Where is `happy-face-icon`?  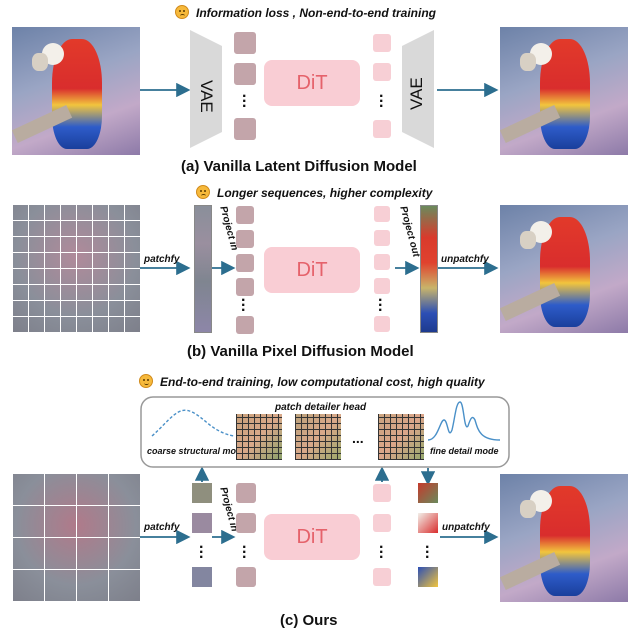
happy-face-icon is located at coordinates (146, 381).